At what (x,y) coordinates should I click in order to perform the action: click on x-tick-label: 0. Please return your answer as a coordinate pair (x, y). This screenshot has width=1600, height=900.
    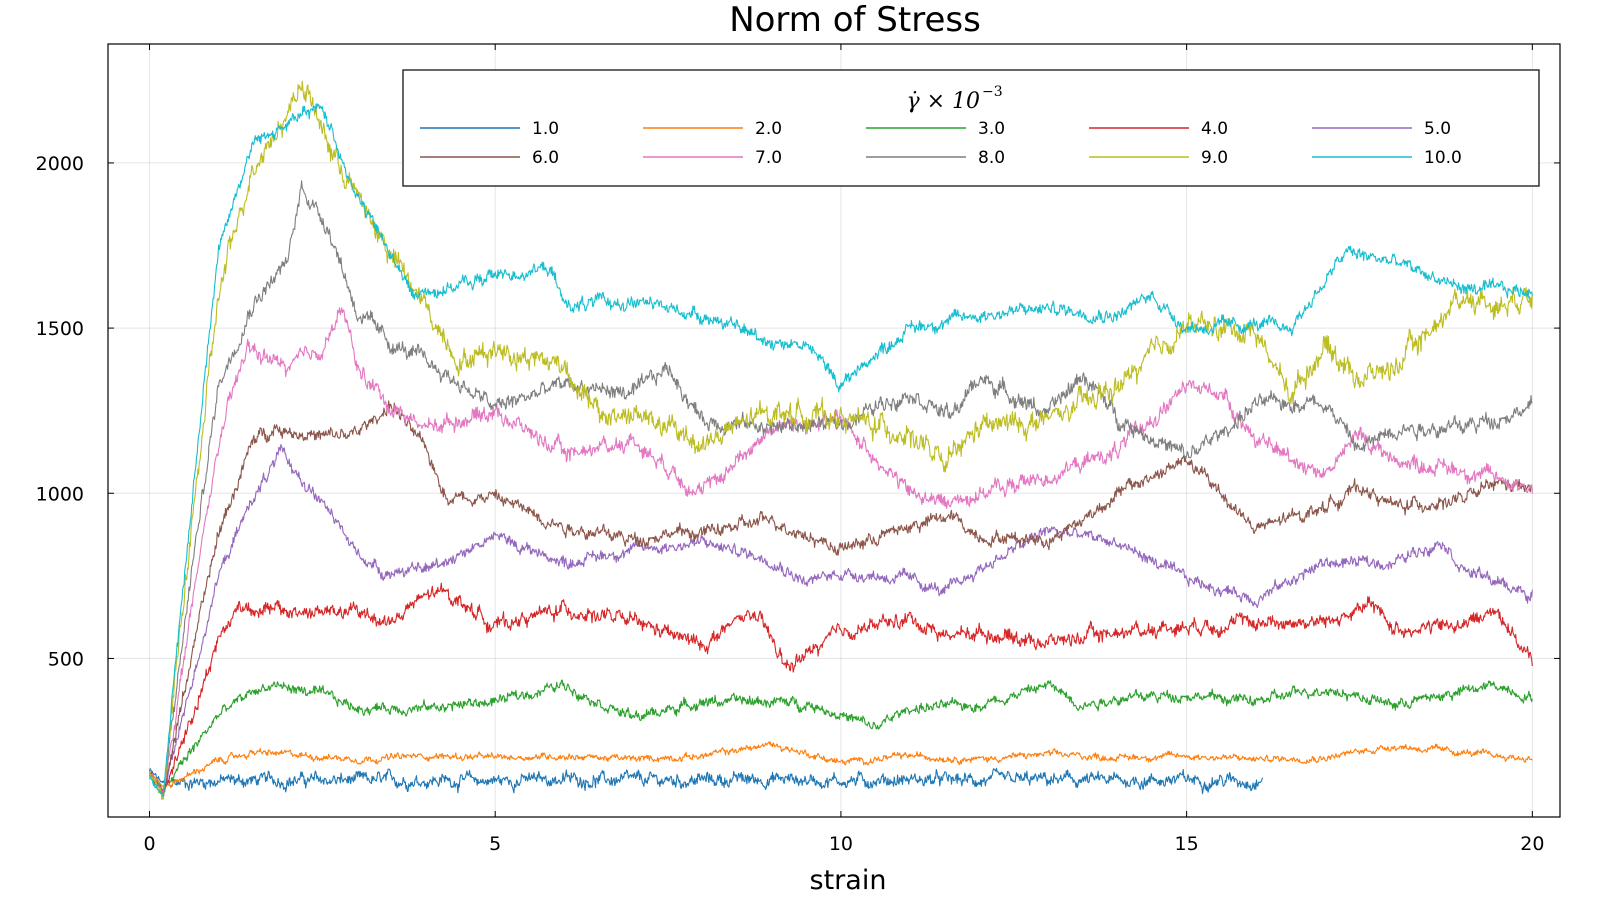
    Looking at the image, I should click on (149, 844).